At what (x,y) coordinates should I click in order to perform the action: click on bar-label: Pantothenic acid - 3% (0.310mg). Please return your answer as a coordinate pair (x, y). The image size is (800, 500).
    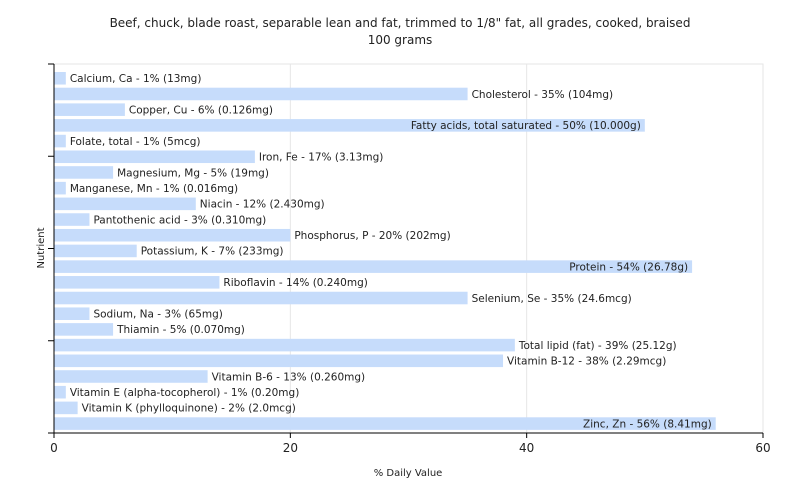
    Looking at the image, I should click on (179, 220).